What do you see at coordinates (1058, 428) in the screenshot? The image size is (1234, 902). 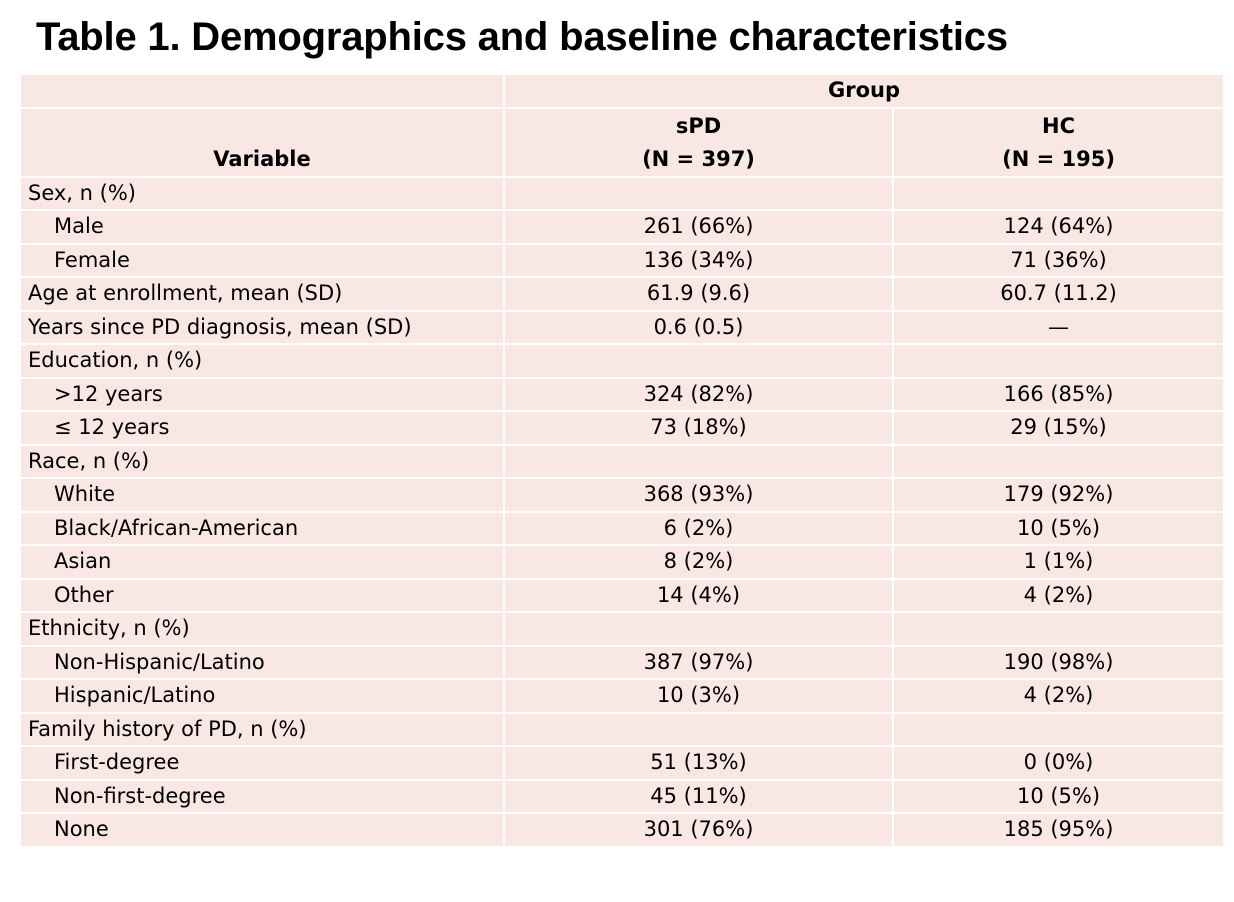 I see `hc-cell: 29 (15%)` at bounding box center [1058, 428].